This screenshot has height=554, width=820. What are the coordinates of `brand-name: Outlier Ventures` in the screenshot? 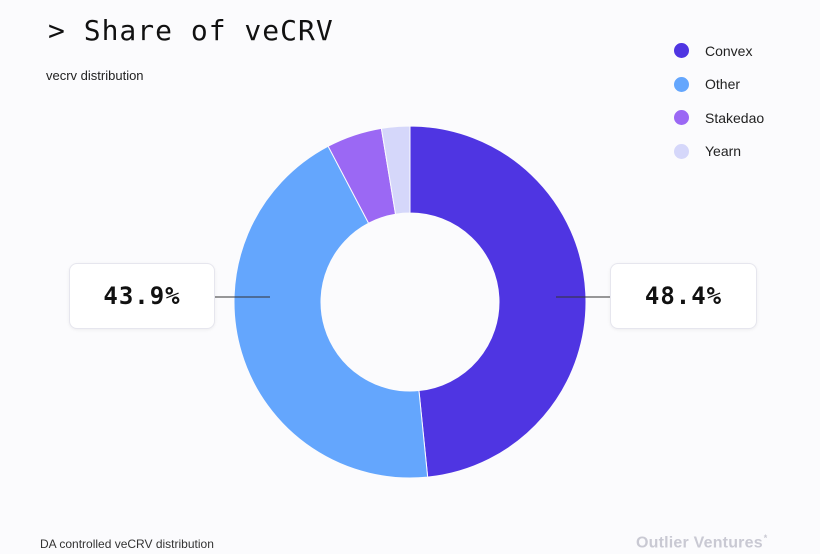 It's located at (699, 543).